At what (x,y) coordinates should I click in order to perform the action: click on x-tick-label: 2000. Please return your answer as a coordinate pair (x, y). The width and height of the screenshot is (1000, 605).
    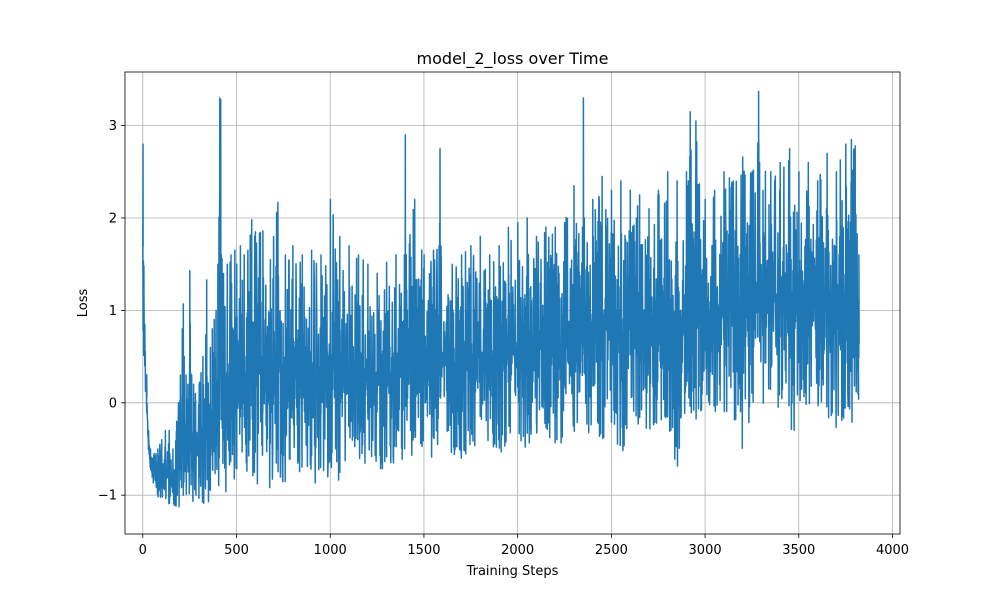
    Looking at the image, I should click on (517, 550).